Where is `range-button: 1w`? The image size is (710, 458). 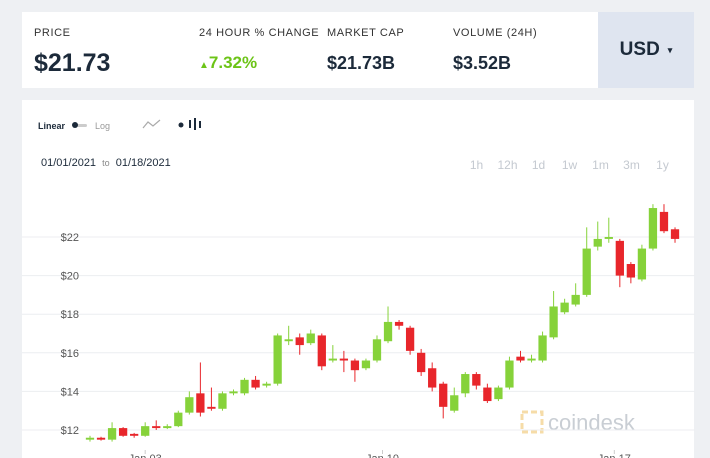
range-button: 1w is located at coordinates (569, 165).